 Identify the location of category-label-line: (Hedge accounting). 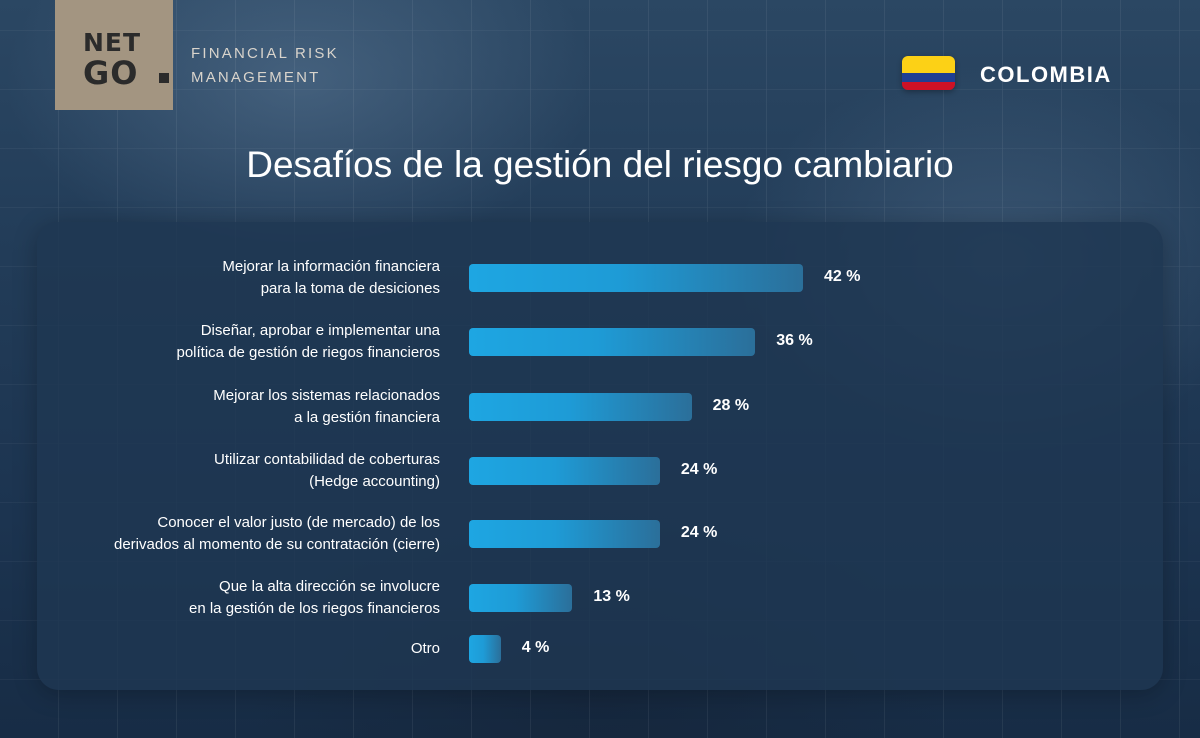
(374, 481).